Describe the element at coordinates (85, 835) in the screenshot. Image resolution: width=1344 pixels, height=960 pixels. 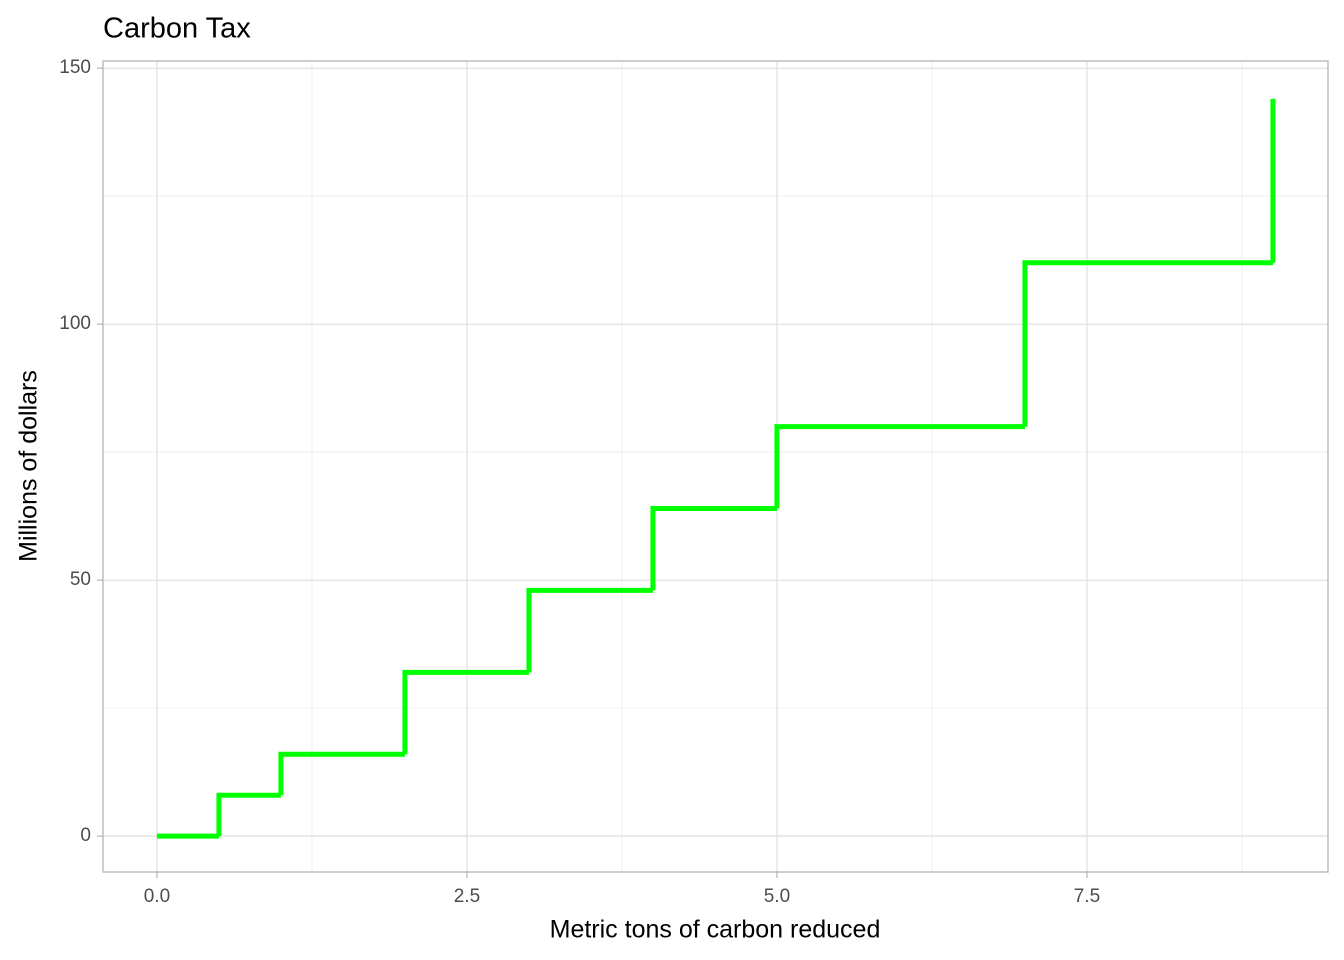
I see `y-tick-label: 0` at that location.